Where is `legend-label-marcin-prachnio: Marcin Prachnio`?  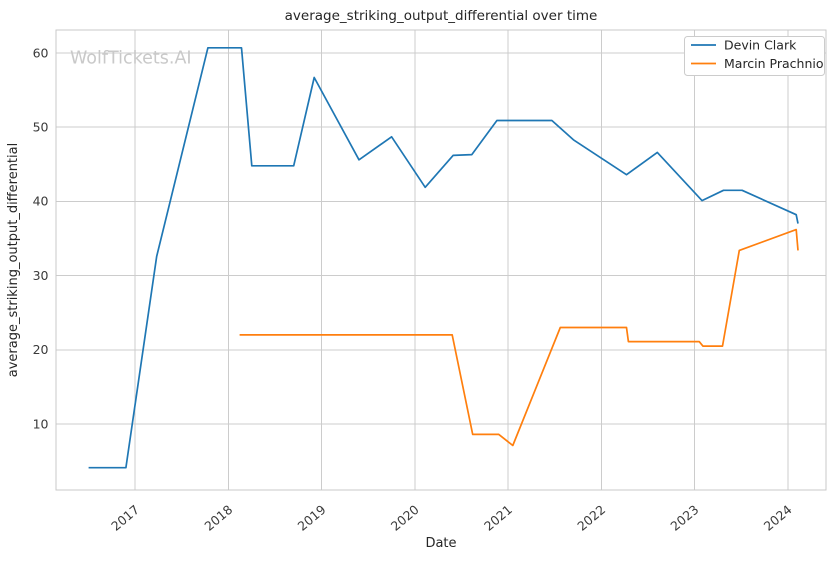 legend-label-marcin-prachnio: Marcin Prachnio is located at coordinates (774, 63).